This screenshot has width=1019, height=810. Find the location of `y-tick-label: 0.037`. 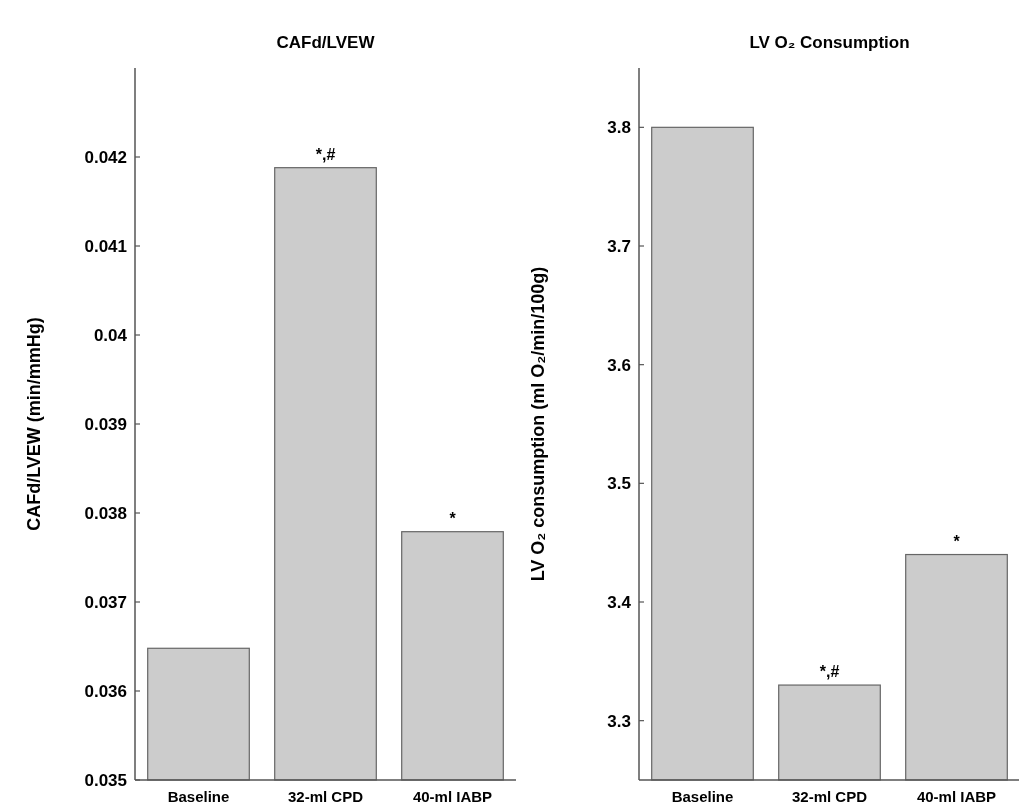

y-tick-label: 0.037 is located at coordinates (105, 602).